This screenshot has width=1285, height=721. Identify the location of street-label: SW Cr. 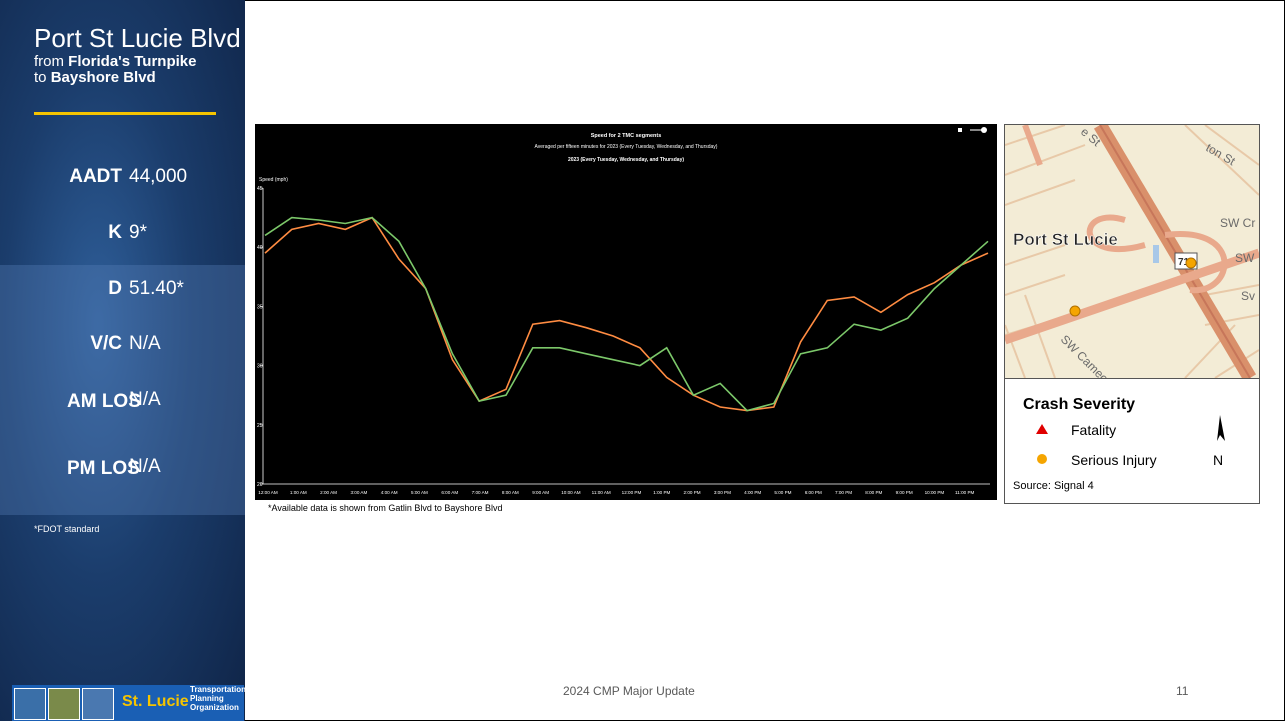
(1237, 223).